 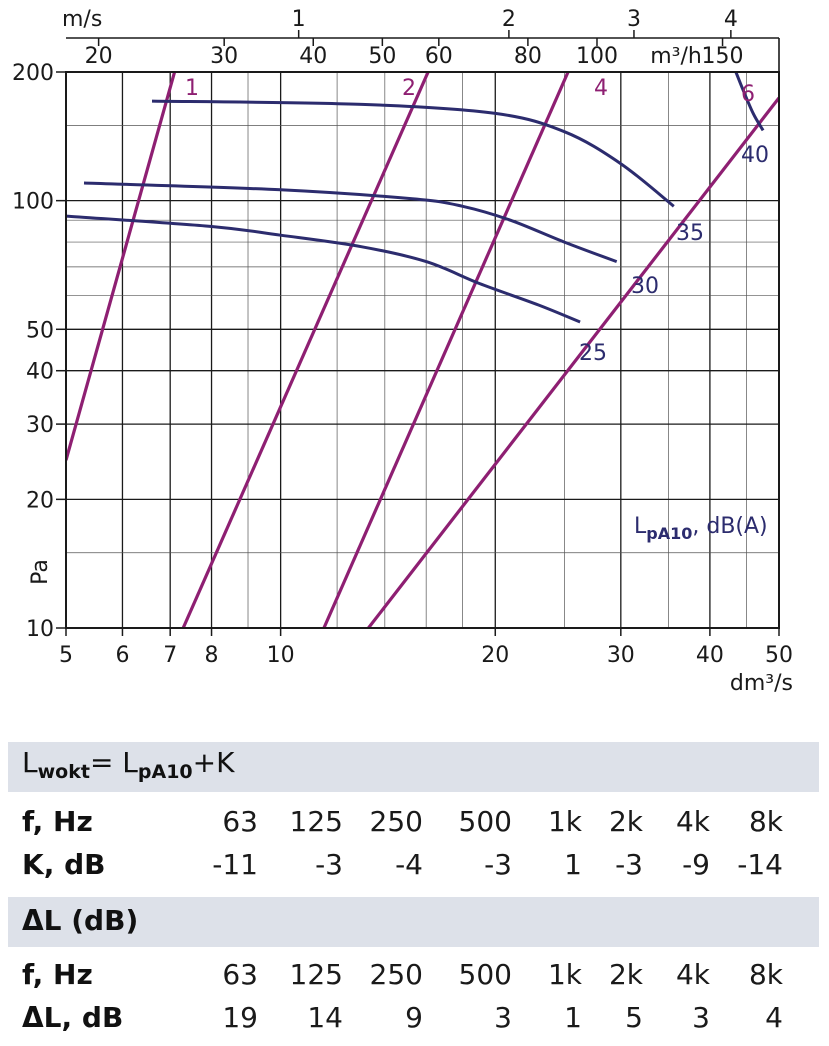 What do you see at coordinates (597, 56) in the screenshot?
I see `m3h-tick-label: 100` at bounding box center [597, 56].